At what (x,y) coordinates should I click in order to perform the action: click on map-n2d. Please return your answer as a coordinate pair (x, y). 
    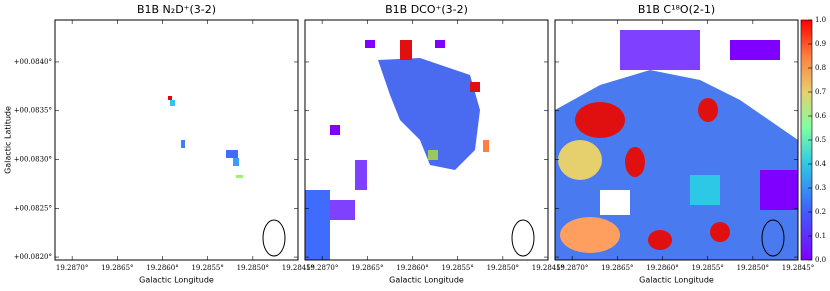
    Looking at the image, I should click on (205, 137).